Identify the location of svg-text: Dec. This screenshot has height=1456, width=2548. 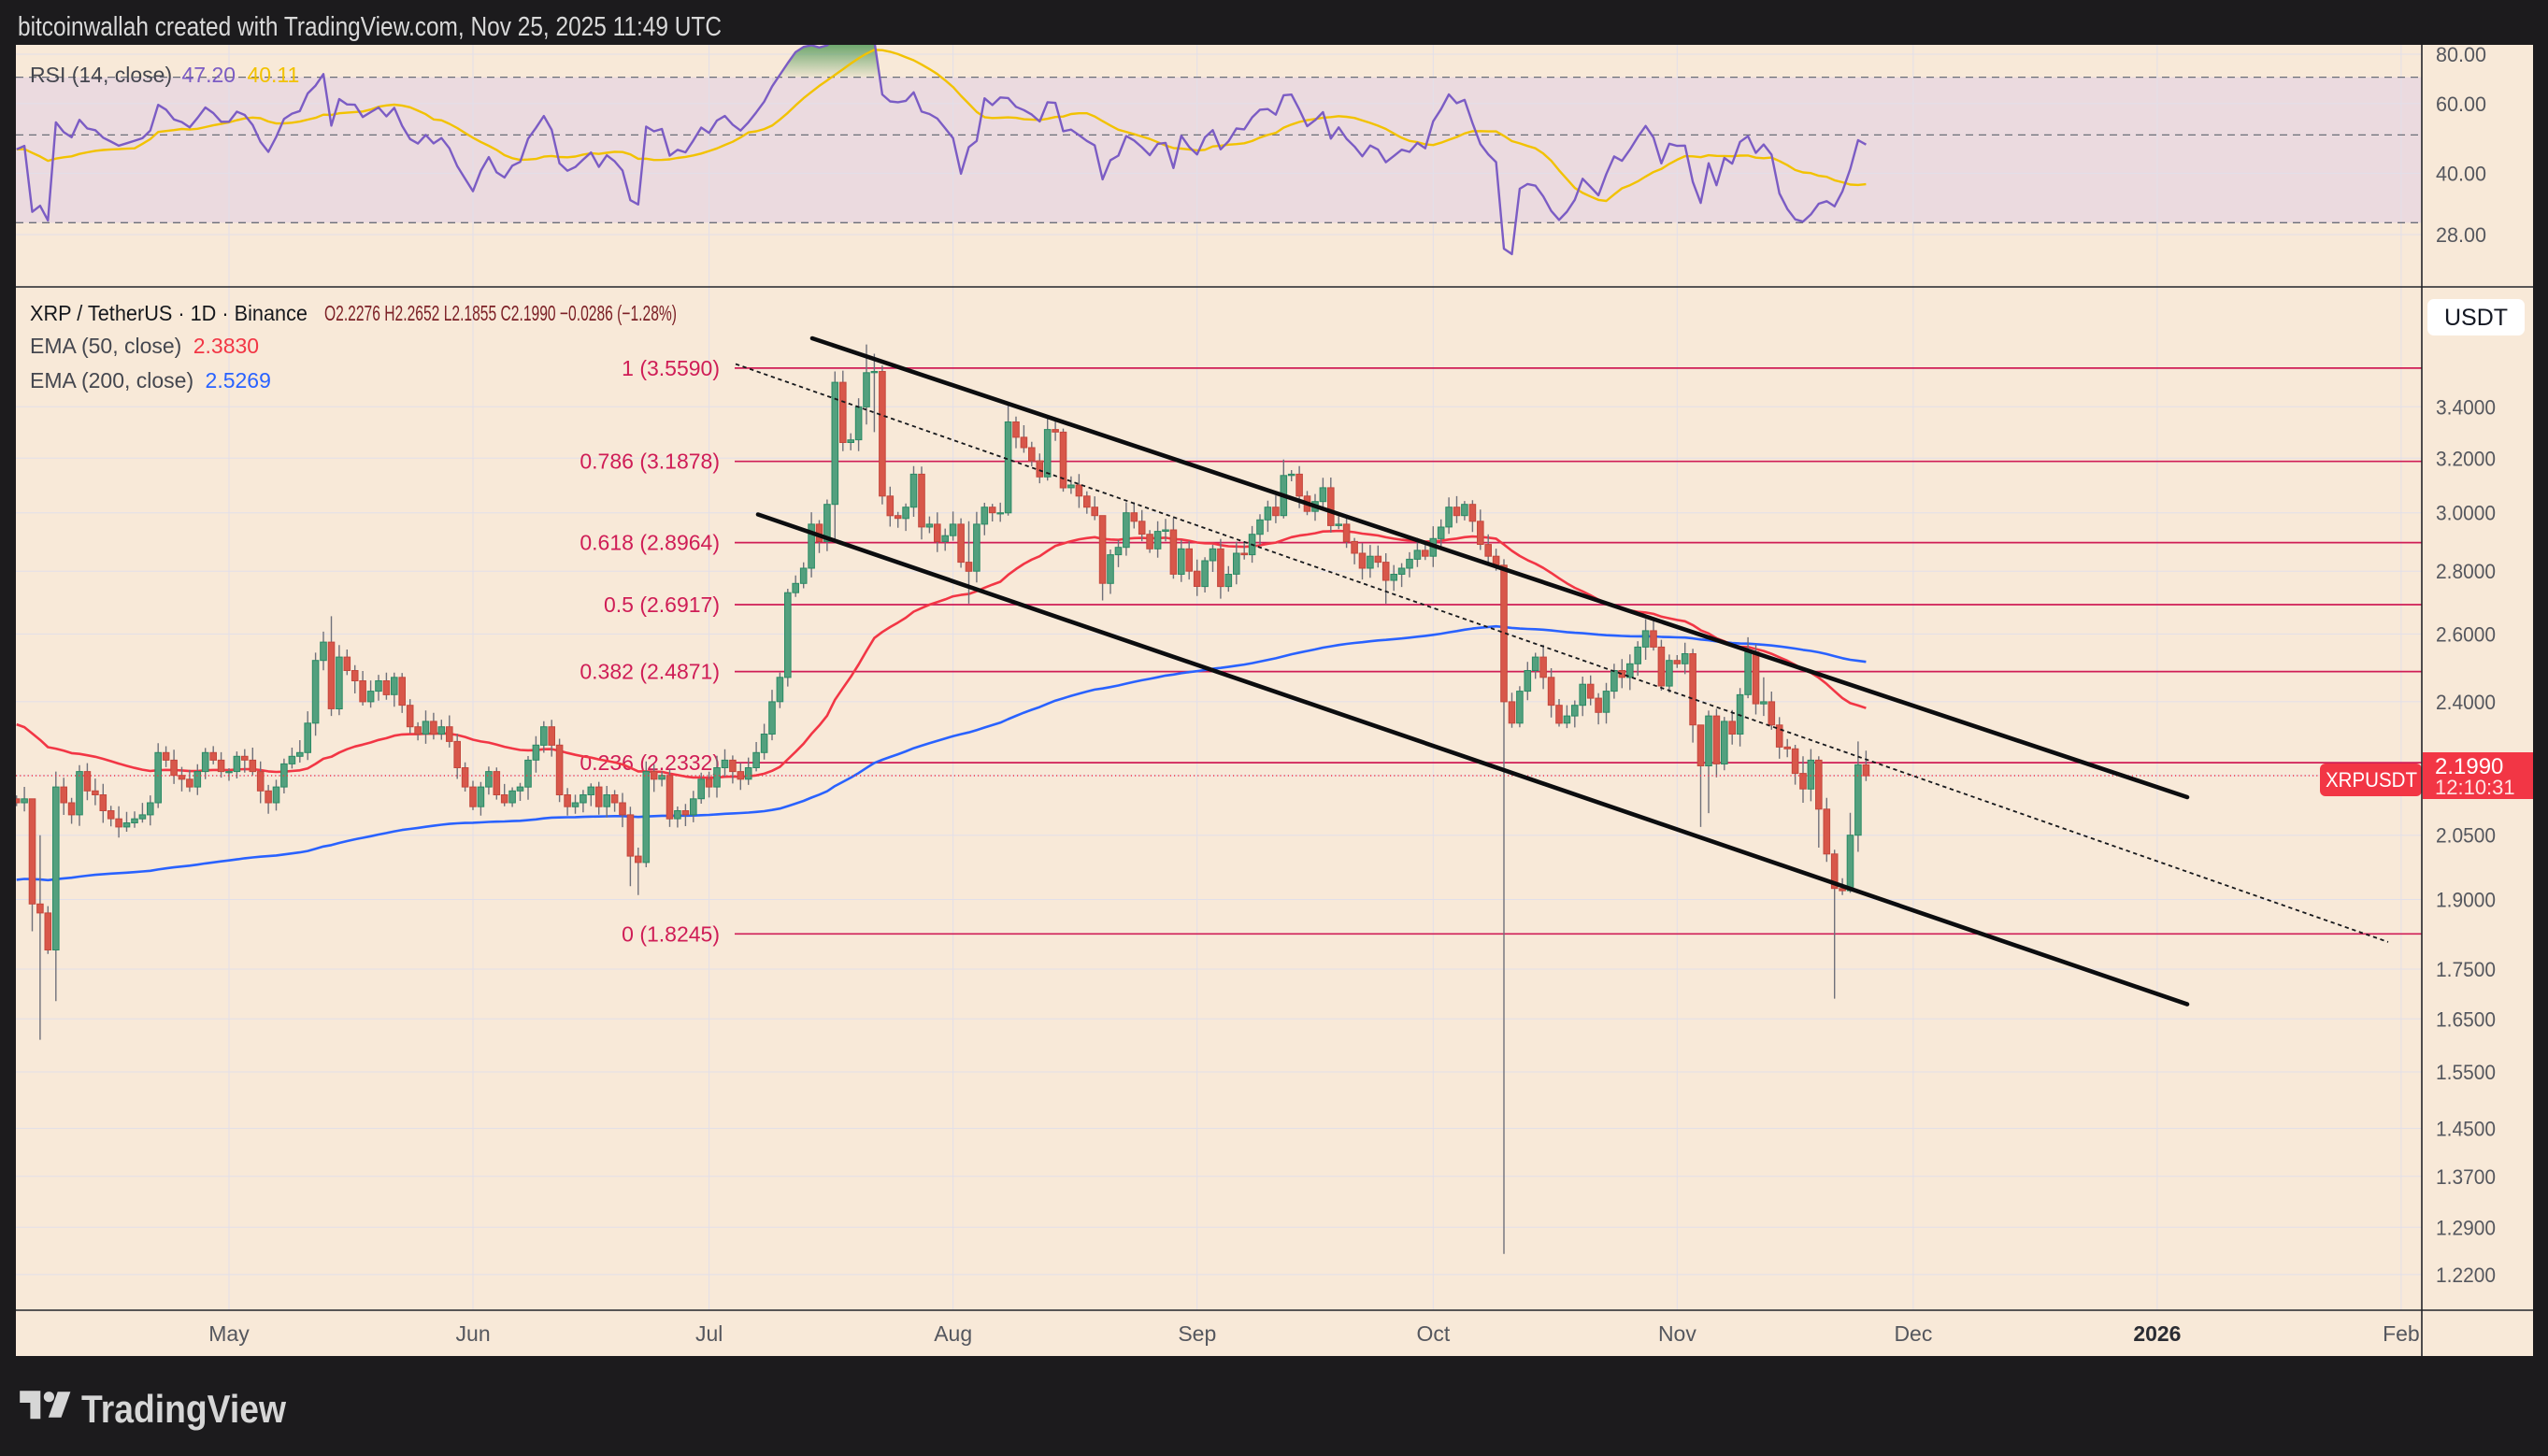
(1913, 1333).